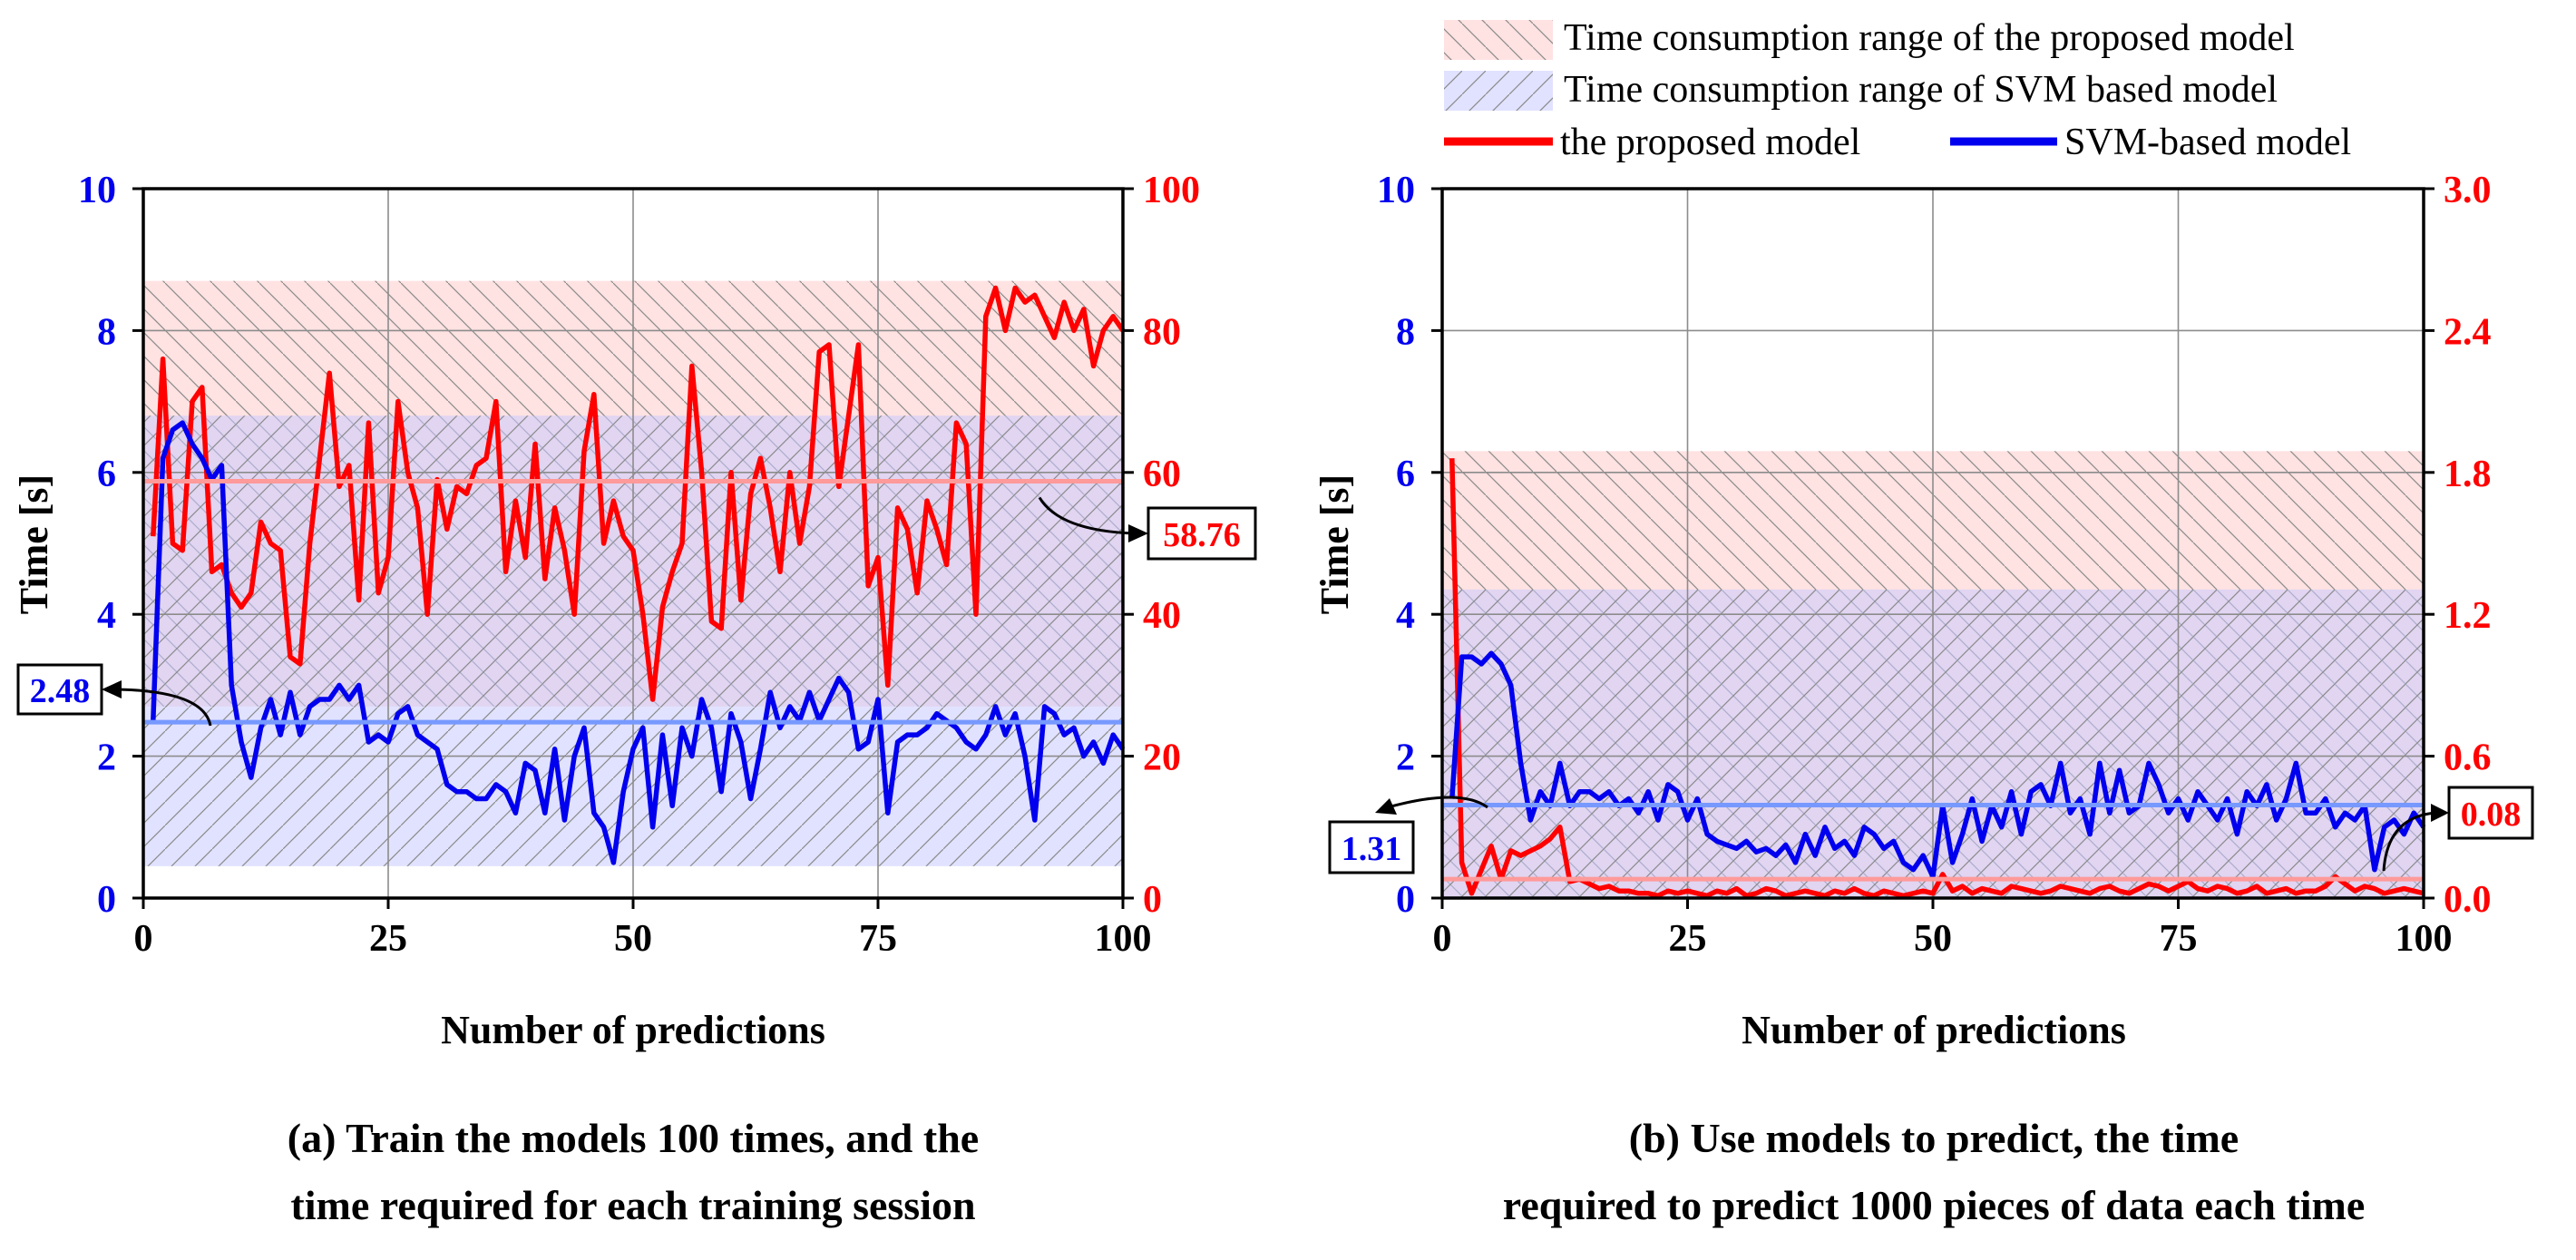  What do you see at coordinates (97, 190) in the screenshot?
I see `panel-a-y-left-tick-label: 10` at bounding box center [97, 190].